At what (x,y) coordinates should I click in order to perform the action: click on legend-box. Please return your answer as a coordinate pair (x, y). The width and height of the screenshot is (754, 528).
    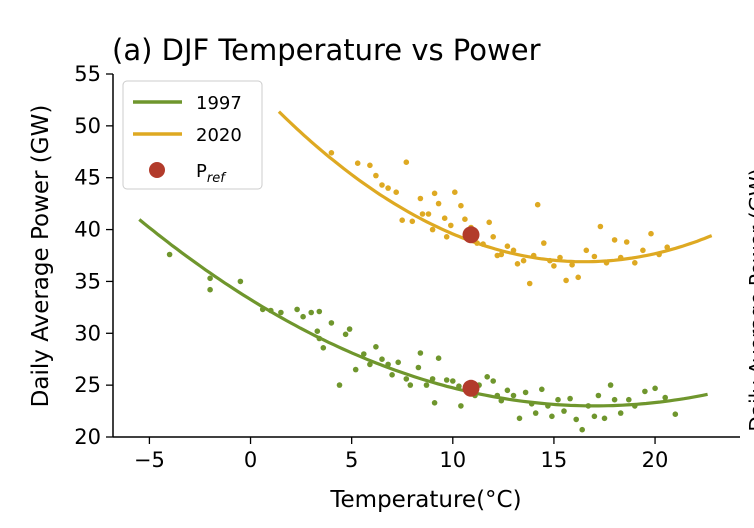
    Looking at the image, I should click on (192, 135).